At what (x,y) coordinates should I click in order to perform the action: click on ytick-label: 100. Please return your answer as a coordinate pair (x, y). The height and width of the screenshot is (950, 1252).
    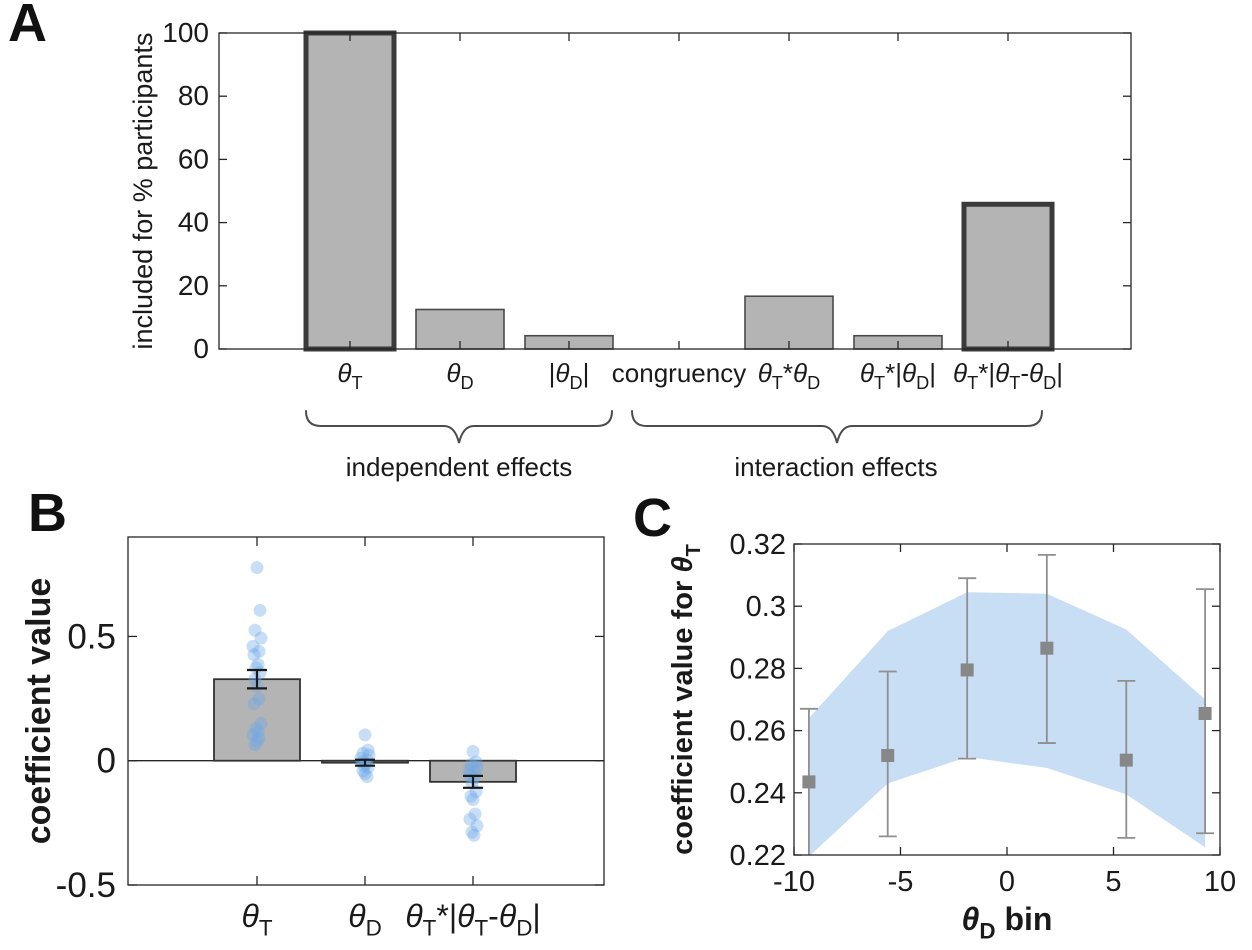
    Looking at the image, I should click on (185, 32).